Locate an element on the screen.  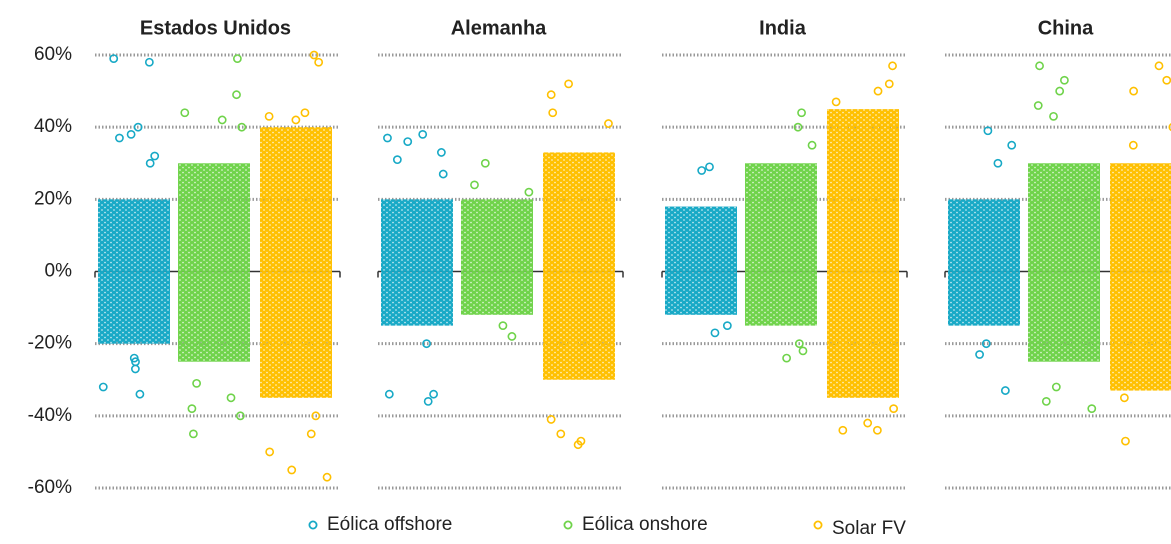
panel-title: Alemanha is located at coordinates (499, 28).